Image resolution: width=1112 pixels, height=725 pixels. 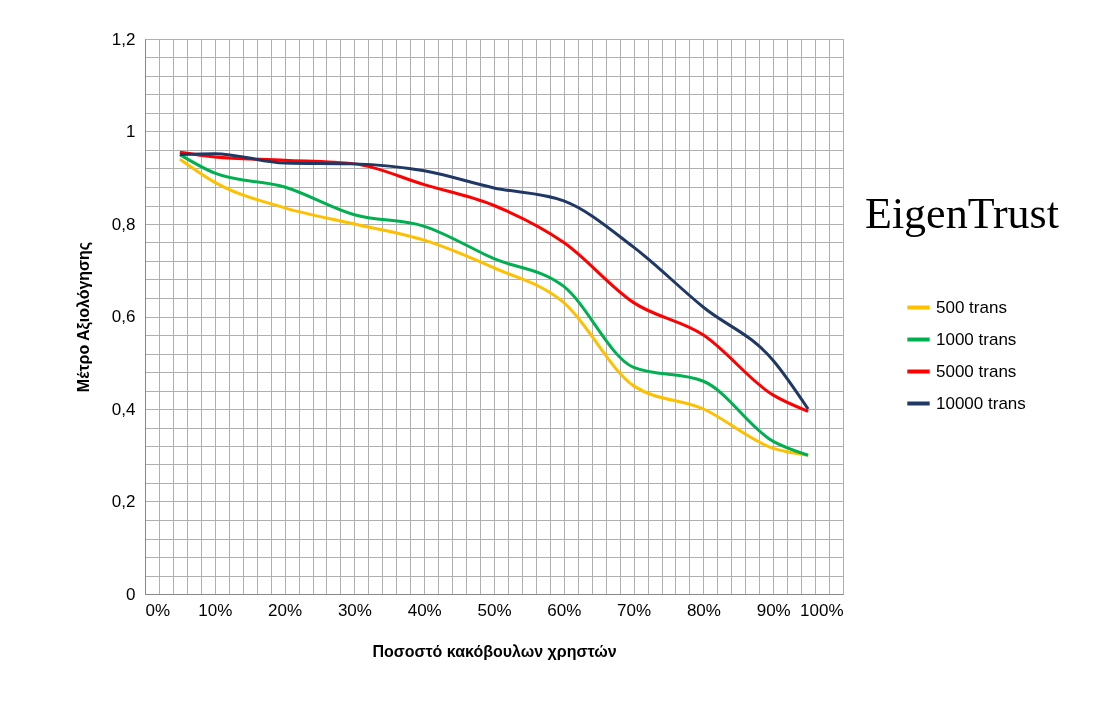 I want to click on x-tick-label: 60%, so click(x=564, y=610).